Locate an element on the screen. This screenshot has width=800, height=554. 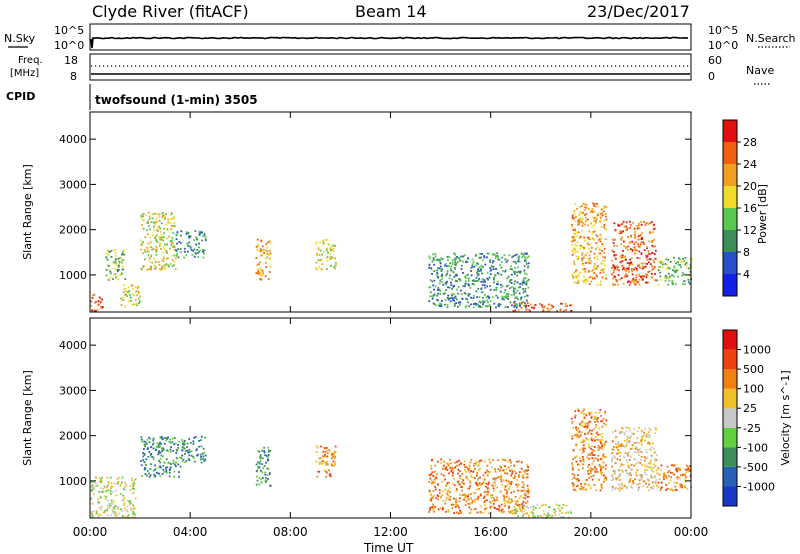
velocity-colorbar-tick-label: 500 is located at coordinates (753, 369).